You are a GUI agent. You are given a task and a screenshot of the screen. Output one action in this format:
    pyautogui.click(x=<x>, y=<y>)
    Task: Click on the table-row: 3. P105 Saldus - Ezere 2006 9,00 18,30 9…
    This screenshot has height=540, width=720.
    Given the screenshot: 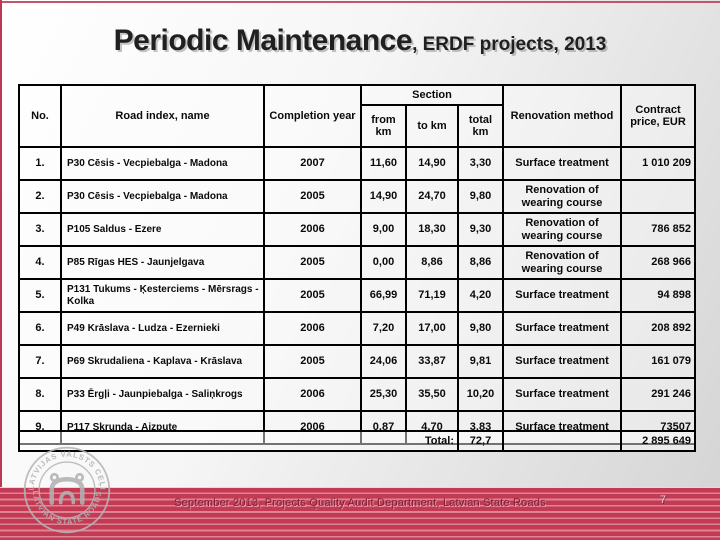 What is the action you would take?
    pyautogui.click(x=357, y=229)
    